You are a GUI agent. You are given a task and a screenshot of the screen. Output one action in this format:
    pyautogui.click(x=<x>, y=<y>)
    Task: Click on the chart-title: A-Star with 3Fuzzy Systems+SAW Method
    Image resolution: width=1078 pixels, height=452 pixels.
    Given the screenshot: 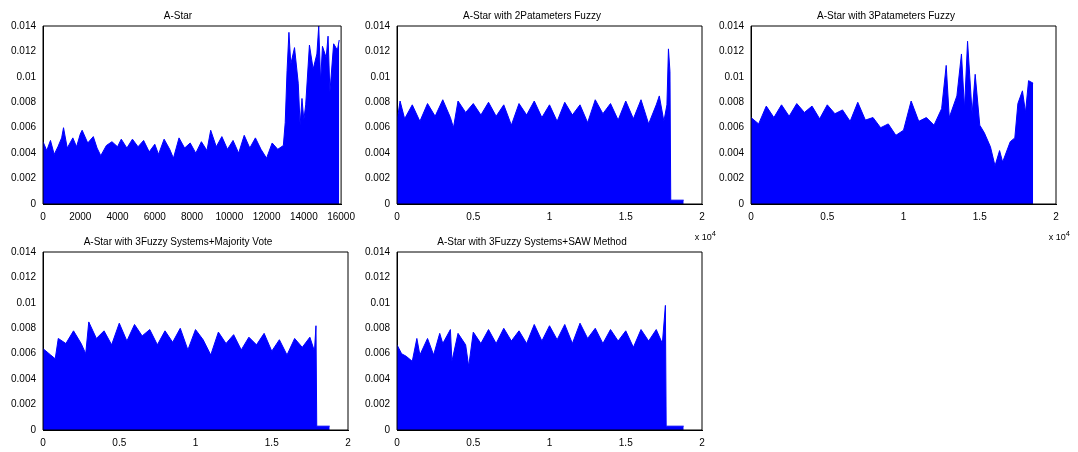 What is the action you would take?
    pyautogui.click(x=532, y=241)
    